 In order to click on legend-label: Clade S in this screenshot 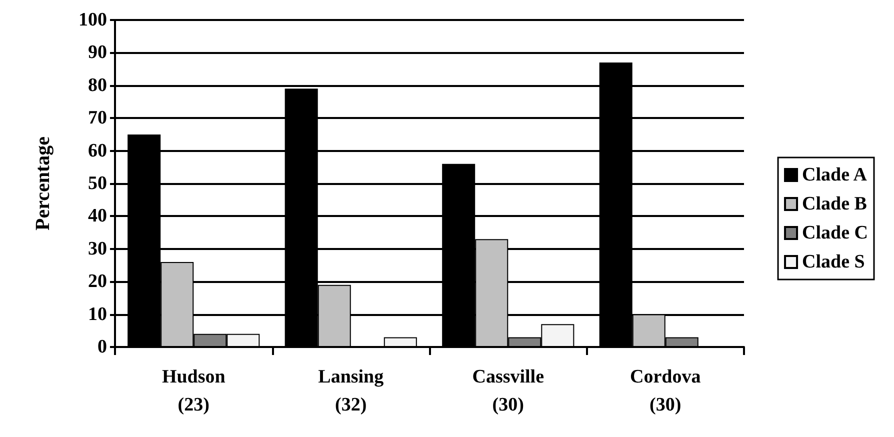, I will do `click(833, 262)`.